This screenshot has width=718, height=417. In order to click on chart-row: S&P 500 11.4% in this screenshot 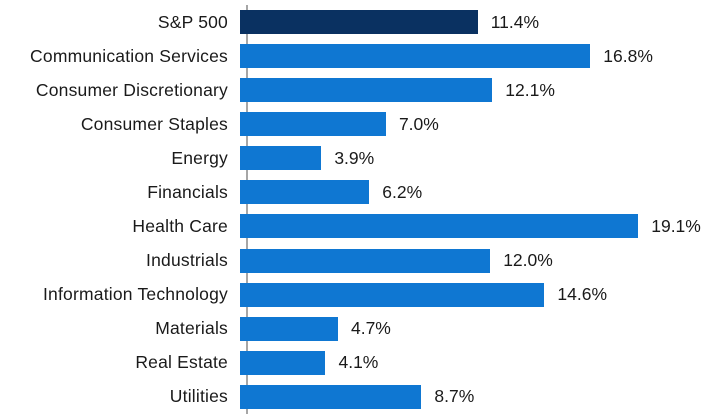, I will do `click(359, 22)`.